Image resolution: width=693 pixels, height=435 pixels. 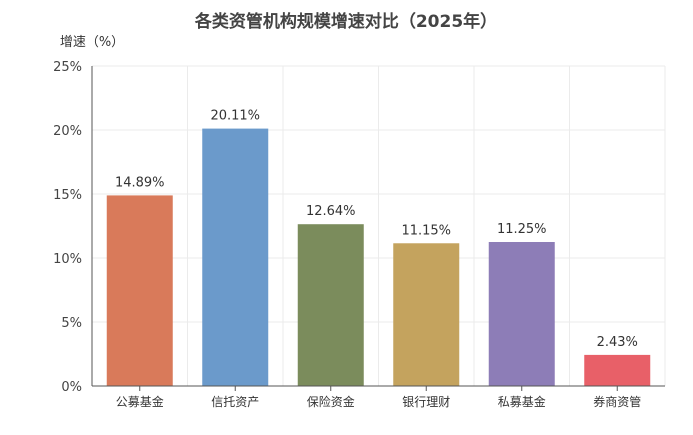 I want to click on chart-title: 各类资管机构规模增速对比（2025年）, so click(x=345, y=21).